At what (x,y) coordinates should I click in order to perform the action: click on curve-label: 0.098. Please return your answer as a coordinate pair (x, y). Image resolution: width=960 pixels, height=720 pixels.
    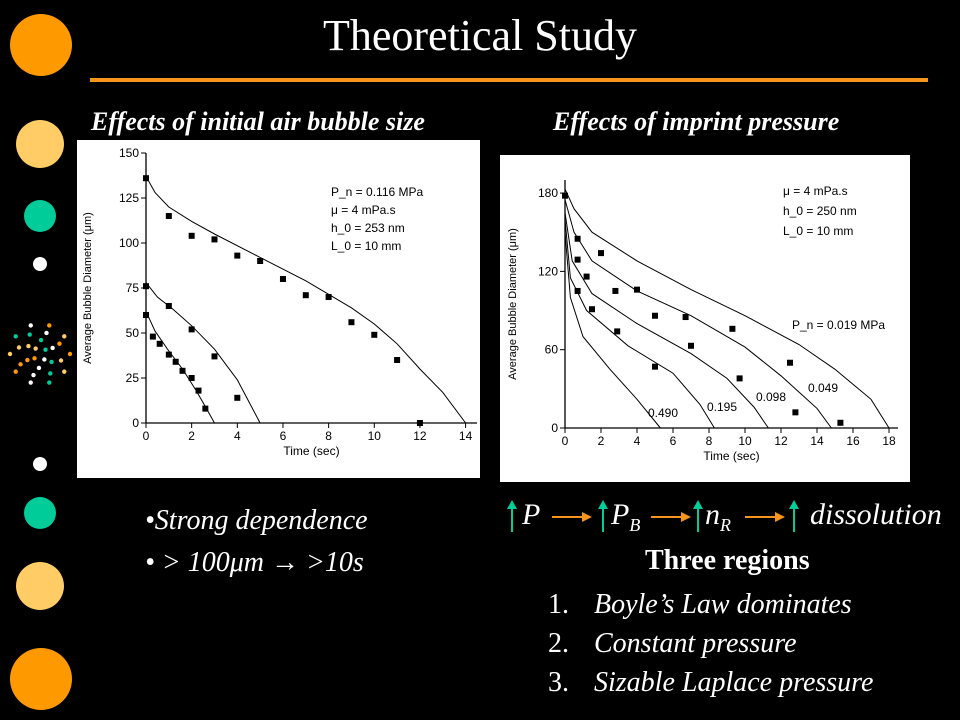
    Looking at the image, I should click on (771, 397).